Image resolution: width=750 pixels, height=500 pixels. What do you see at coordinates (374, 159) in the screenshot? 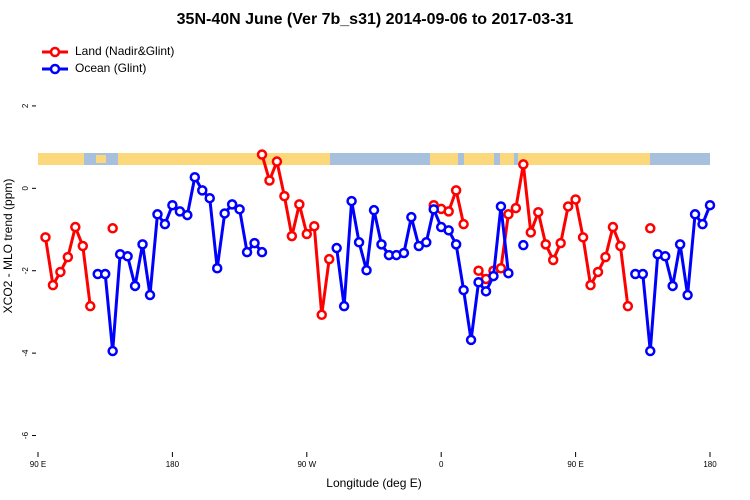
I see `surface-strip` at bounding box center [374, 159].